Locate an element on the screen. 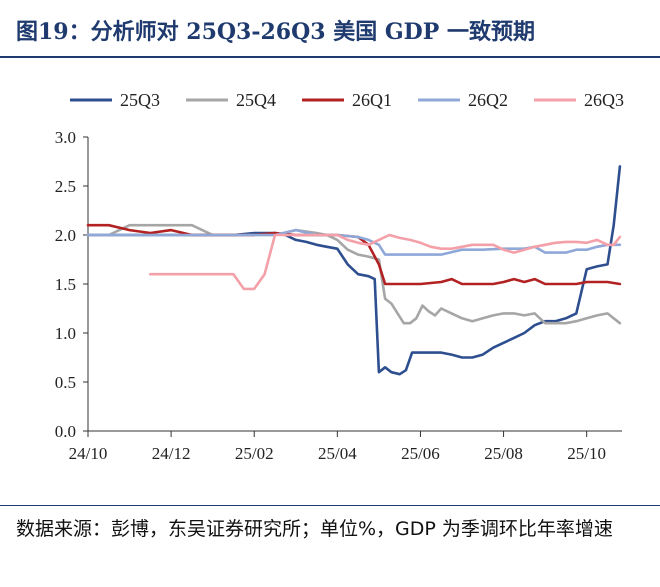 The width and height of the screenshot is (660, 587). y-axis: 0.0 0.5 1.0 1.5 2.0 2.5 3.0 is located at coordinates (72, 284).